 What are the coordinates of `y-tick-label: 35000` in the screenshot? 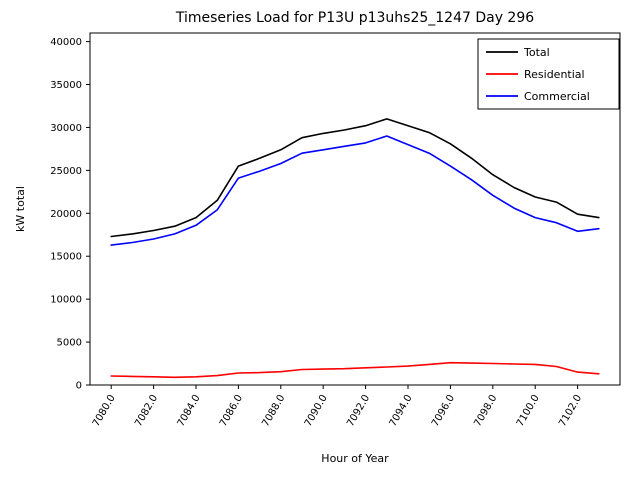 It's located at (66, 85).